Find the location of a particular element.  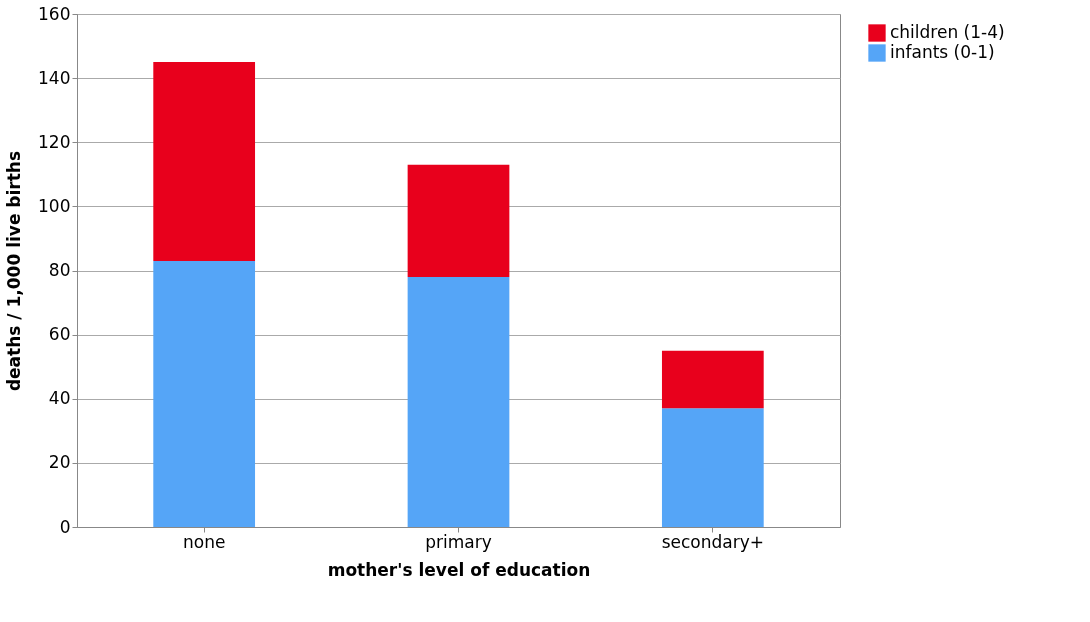

legend-label: children (1-4) is located at coordinates (947, 32).